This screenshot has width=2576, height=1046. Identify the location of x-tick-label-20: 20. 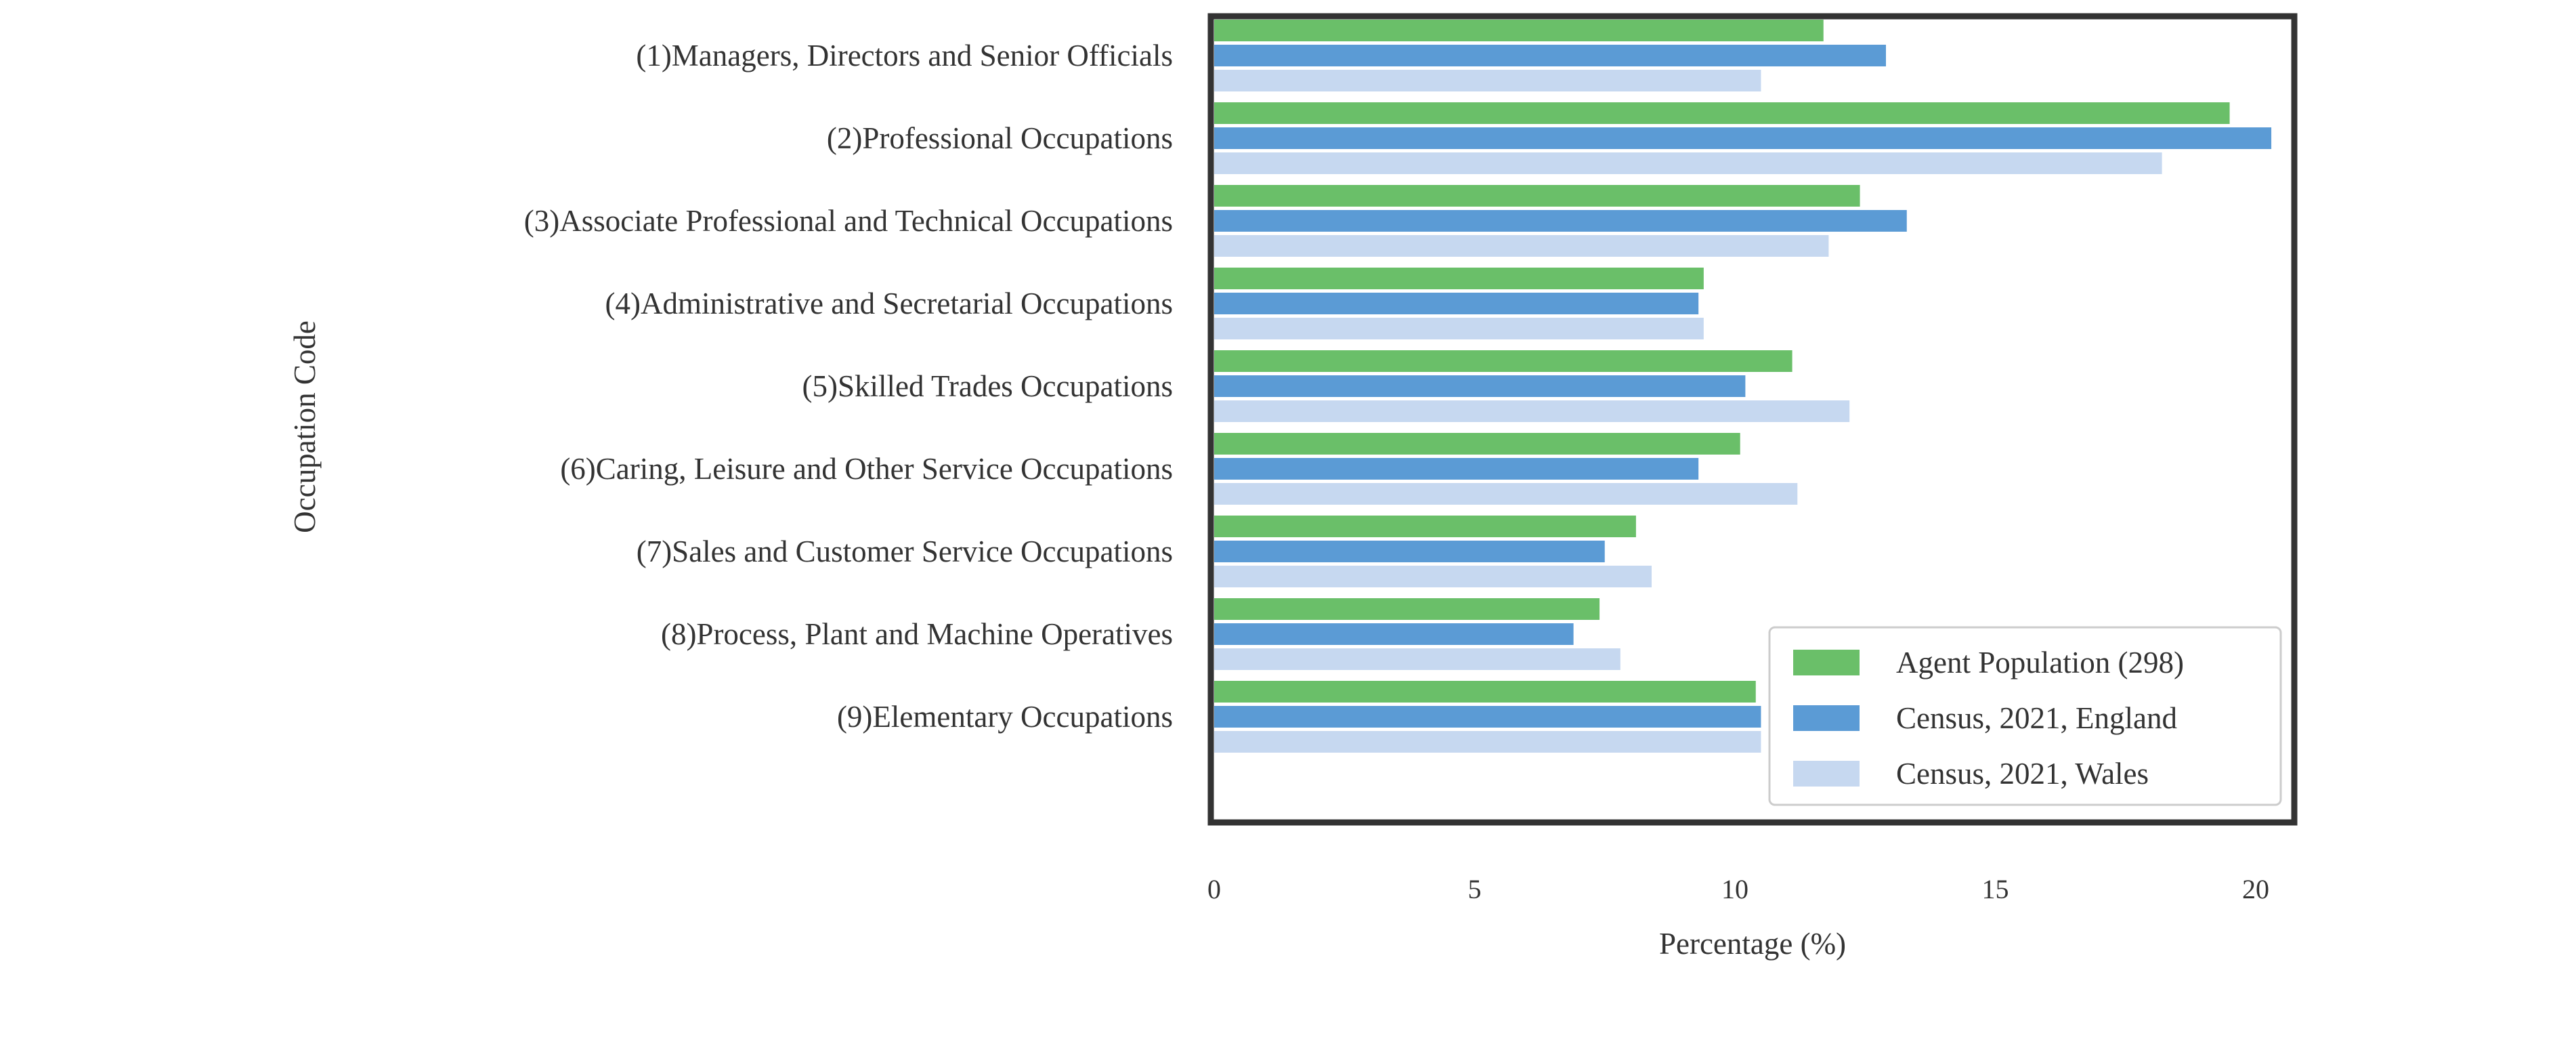
(2255, 889).